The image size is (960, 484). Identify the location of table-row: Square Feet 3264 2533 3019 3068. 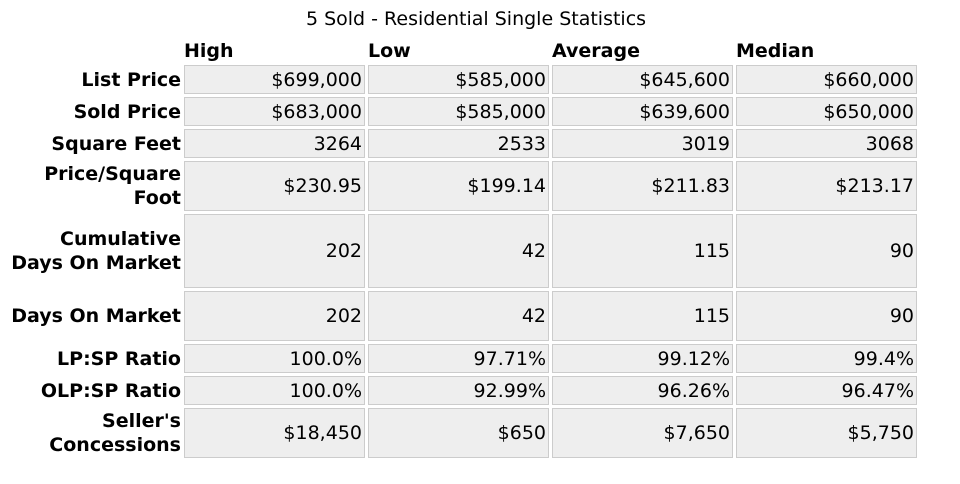
(461, 143).